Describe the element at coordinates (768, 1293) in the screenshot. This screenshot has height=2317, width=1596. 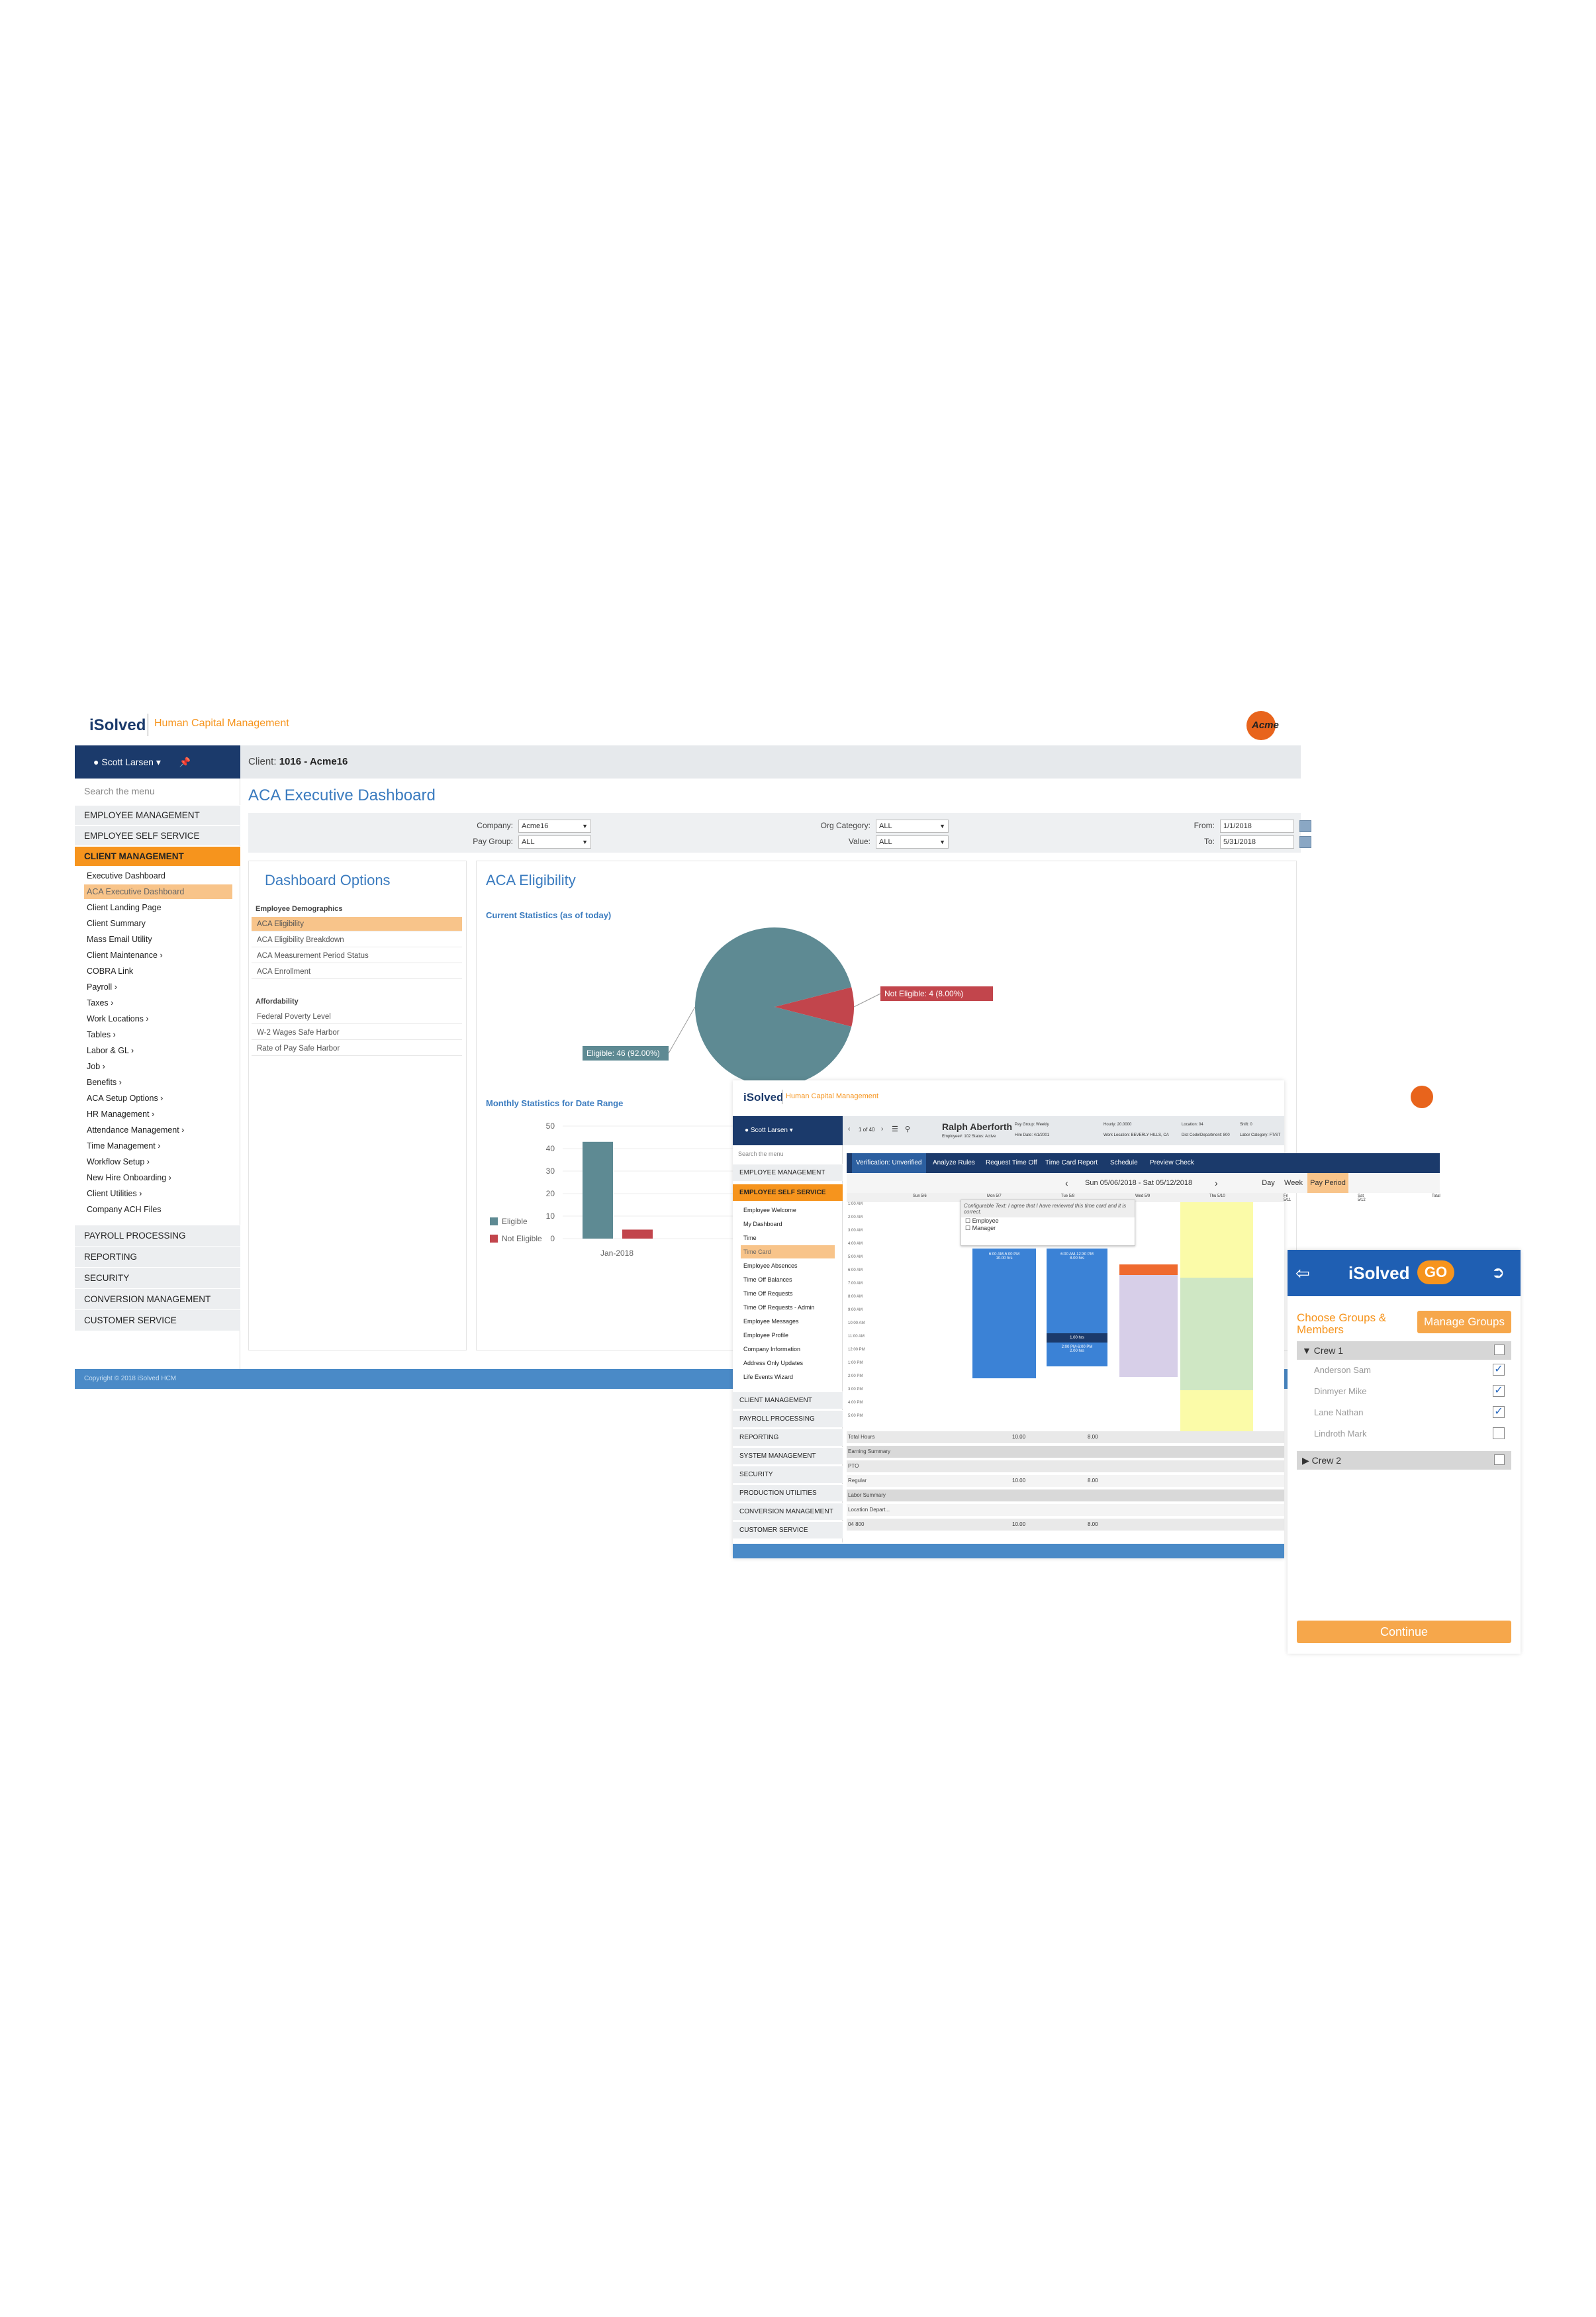
I see `nav-sub-item: Time Off Requests` at that location.